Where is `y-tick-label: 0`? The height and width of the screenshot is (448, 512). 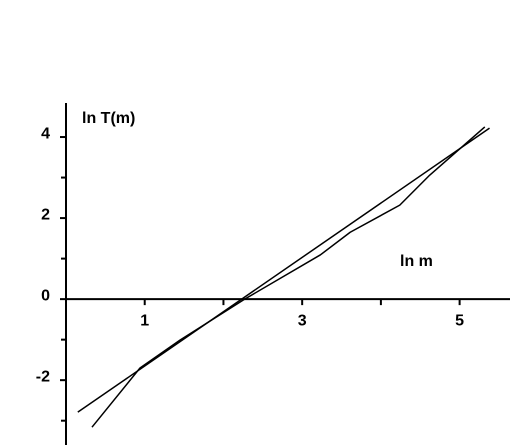
y-tick-label: 0 is located at coordinates (45, 295).